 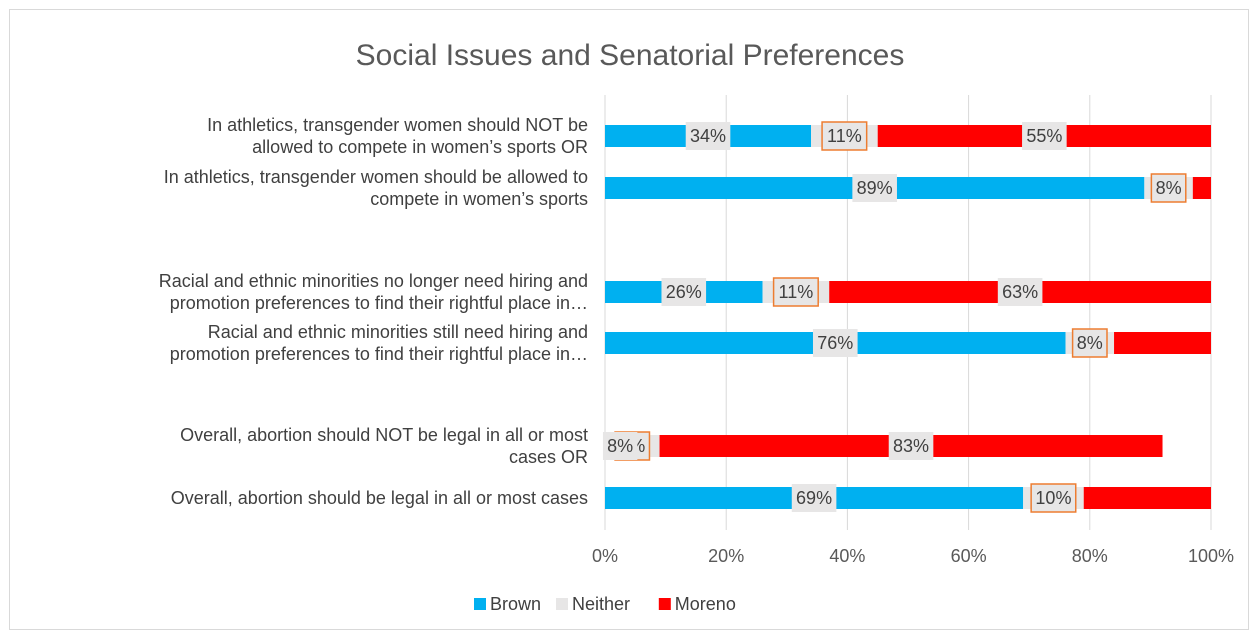 I want to click on legend-label: Brown, so click(x=515, y=604).